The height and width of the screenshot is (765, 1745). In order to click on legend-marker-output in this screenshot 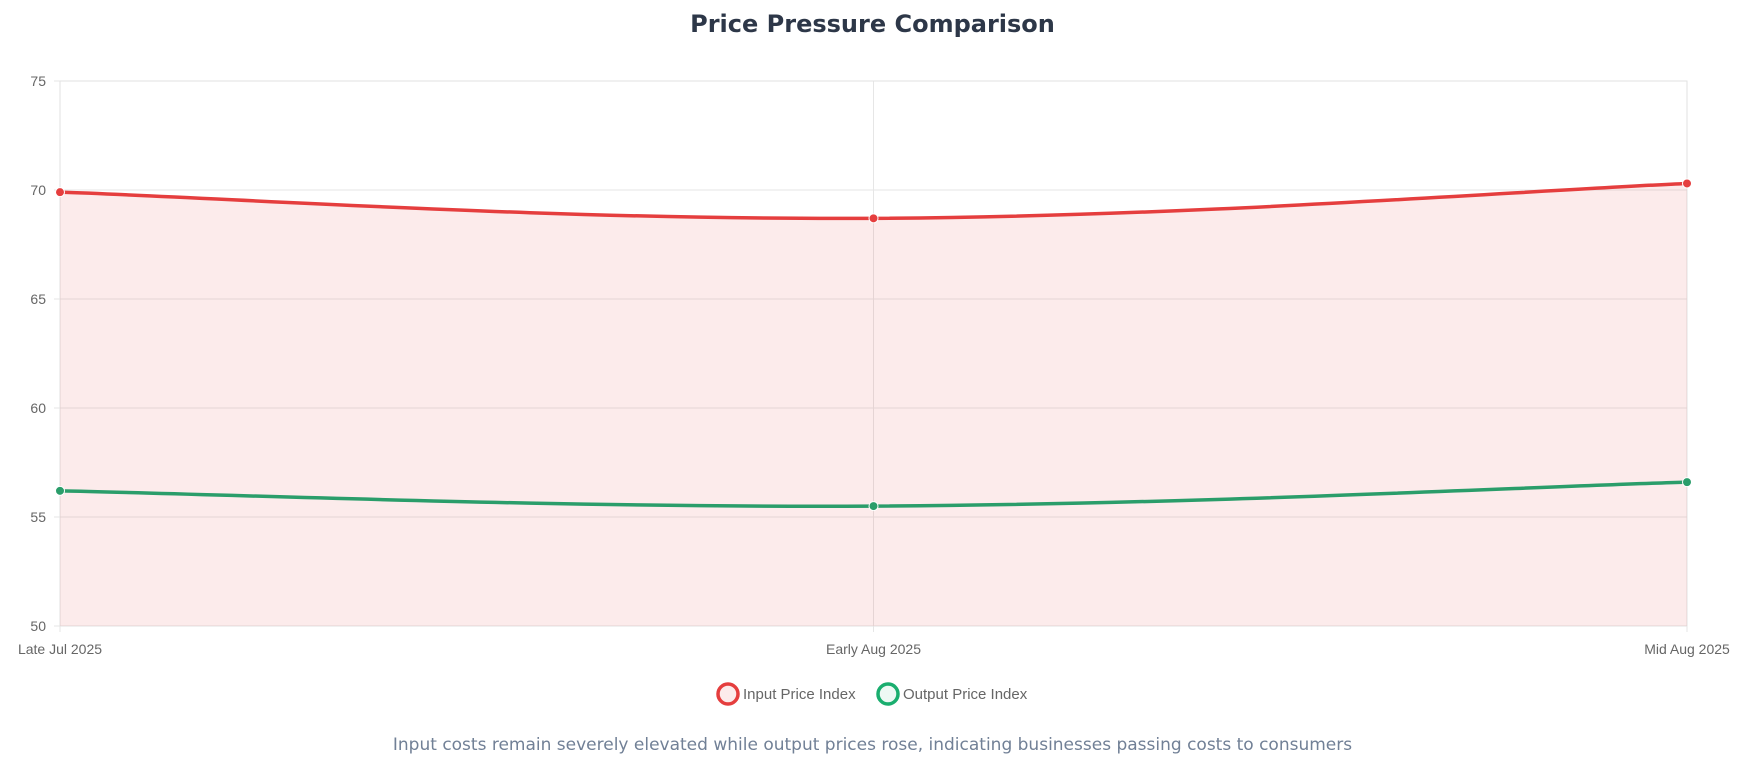, I will do `click(888, 694)`.